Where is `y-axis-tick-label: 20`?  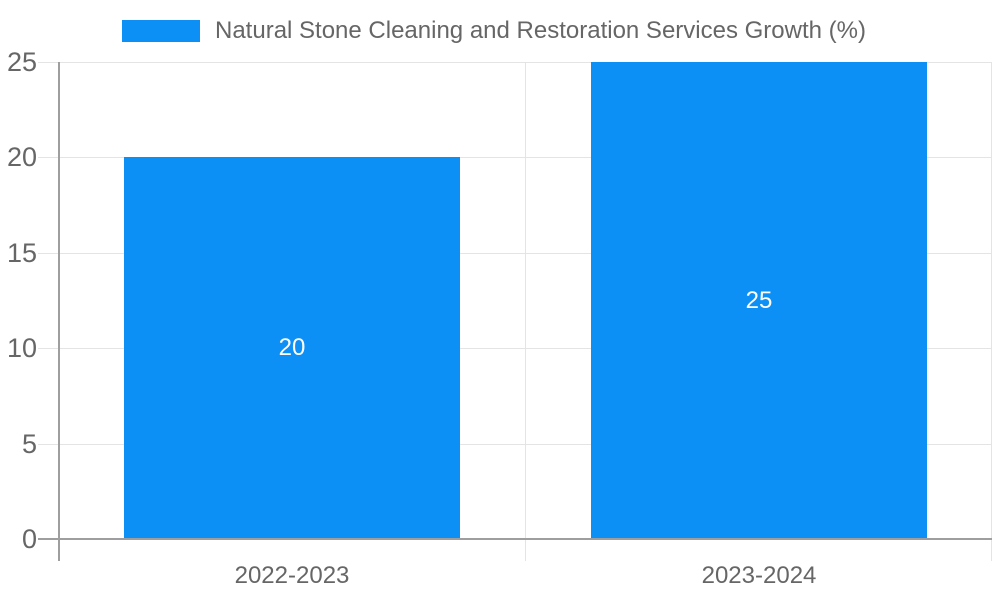
y-axis-tick-label: 20 is located at coordinates (21, 157).